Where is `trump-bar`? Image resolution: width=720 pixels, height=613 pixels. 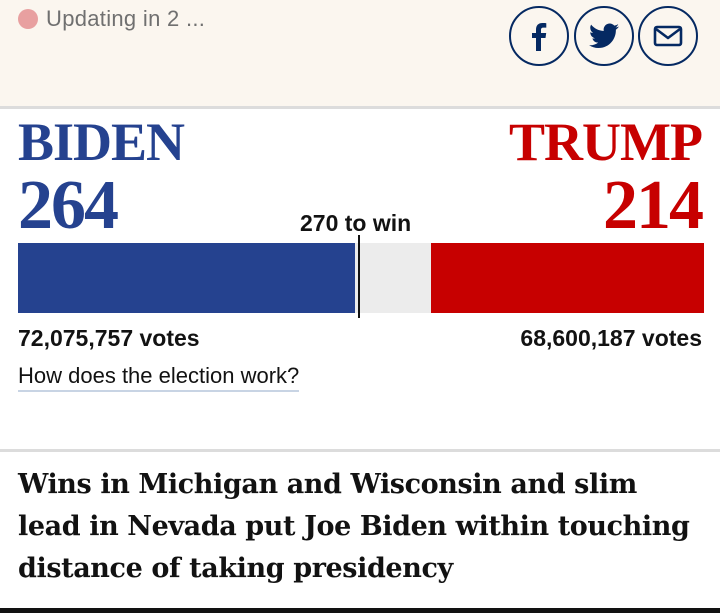 trump-bar is located at coordinates (567, 278).